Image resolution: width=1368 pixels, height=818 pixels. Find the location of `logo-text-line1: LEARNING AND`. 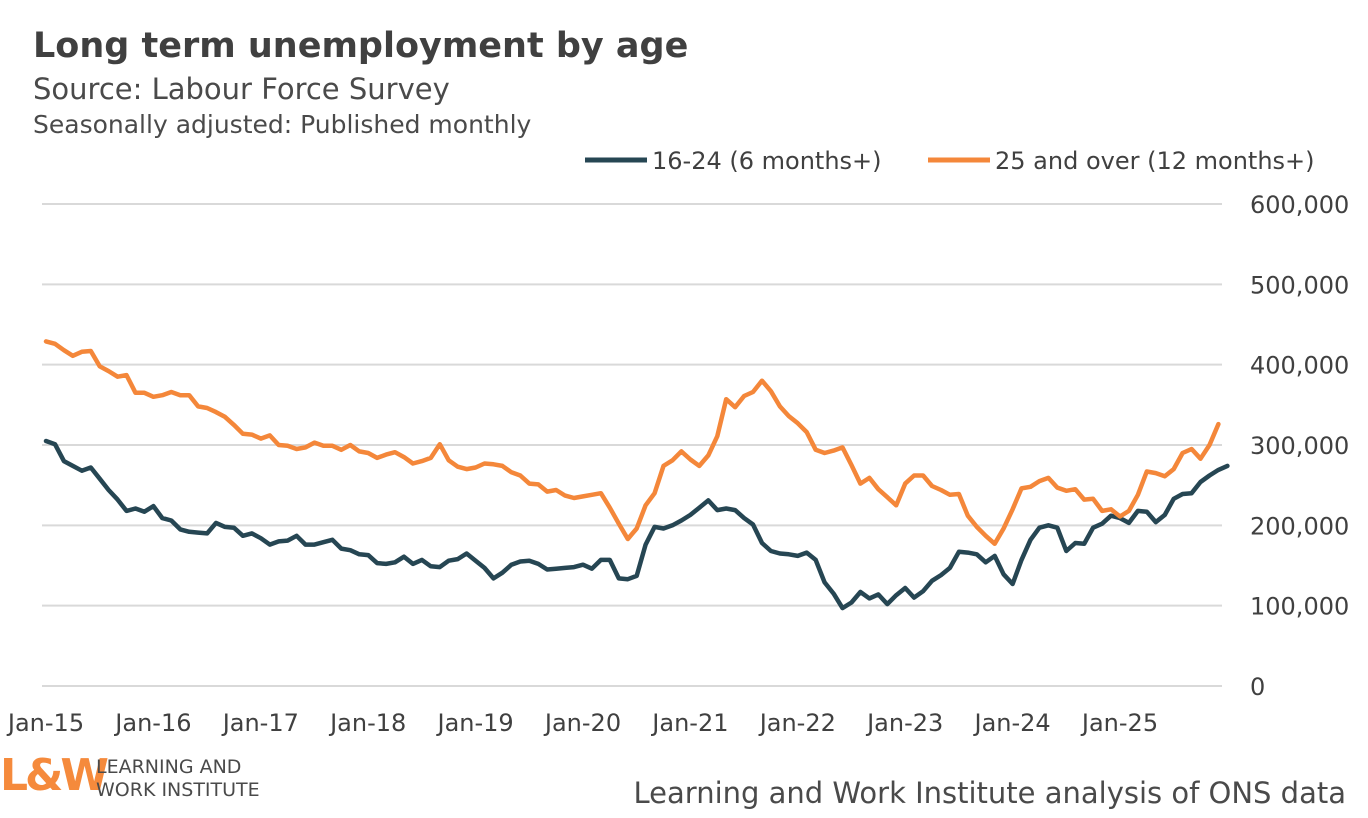

logo-text-line1: LEARNING AND is located at coordinates (169, 767).